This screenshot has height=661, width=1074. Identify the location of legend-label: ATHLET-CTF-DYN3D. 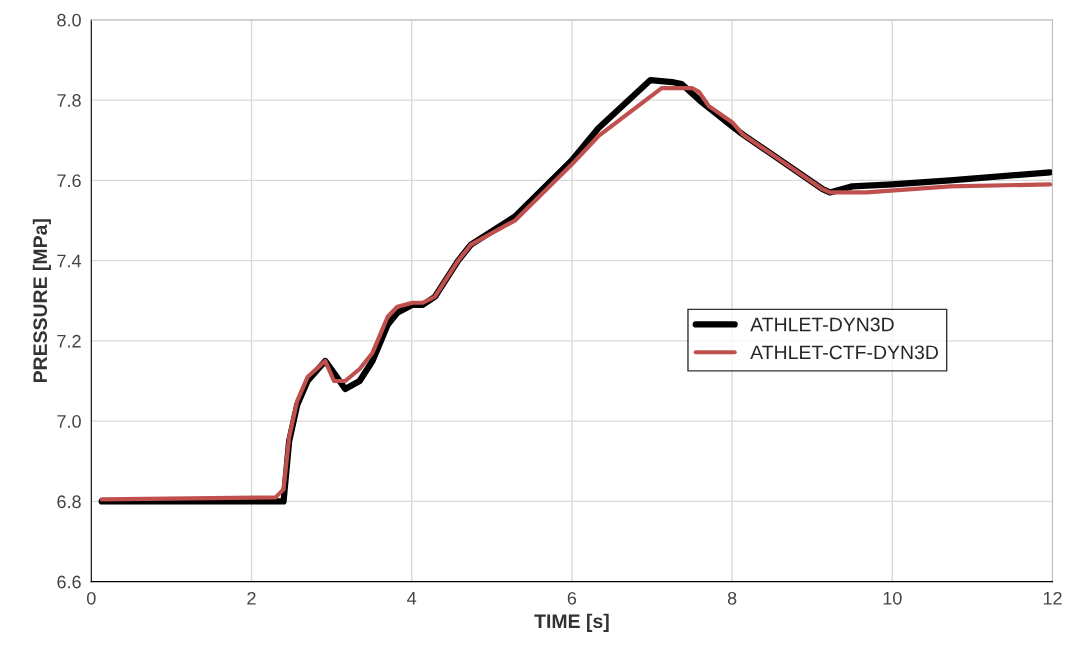
(844, 352).